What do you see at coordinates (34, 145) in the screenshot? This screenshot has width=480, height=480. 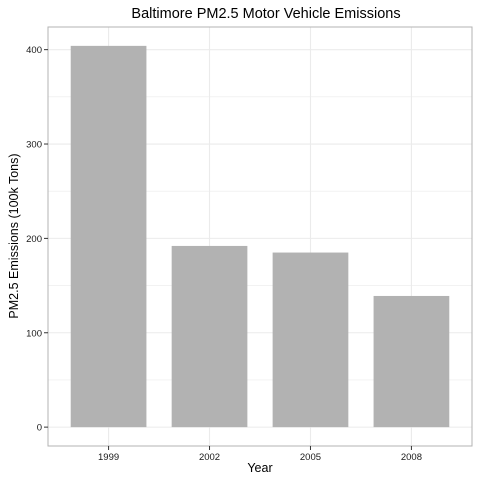 I see `y-tick-label: 300` at bounding box center [34, 145].